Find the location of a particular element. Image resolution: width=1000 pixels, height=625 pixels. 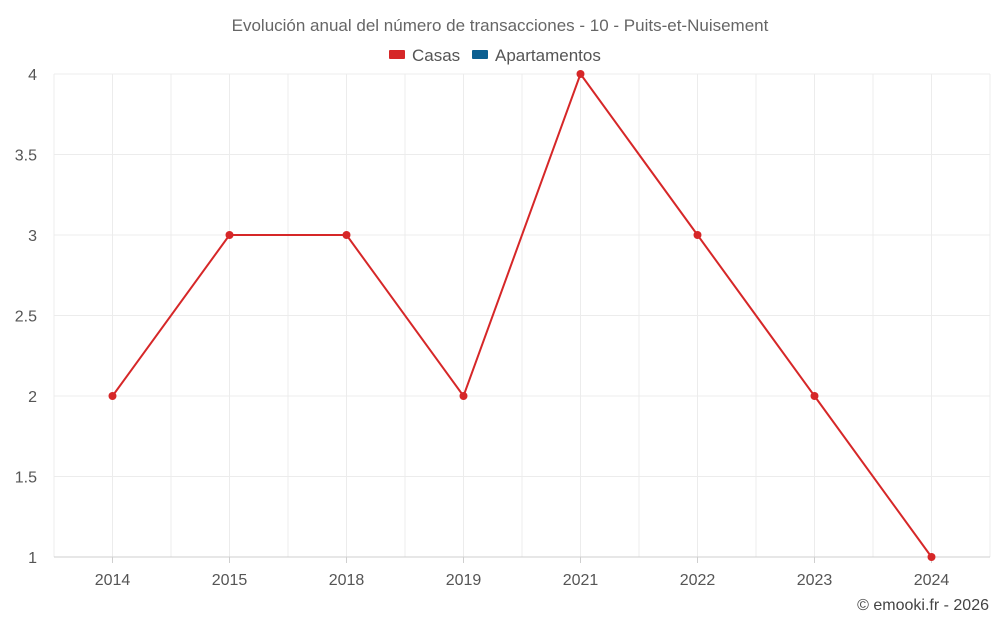

x-tick-label: 2023 is located at coordinates (815, 580).